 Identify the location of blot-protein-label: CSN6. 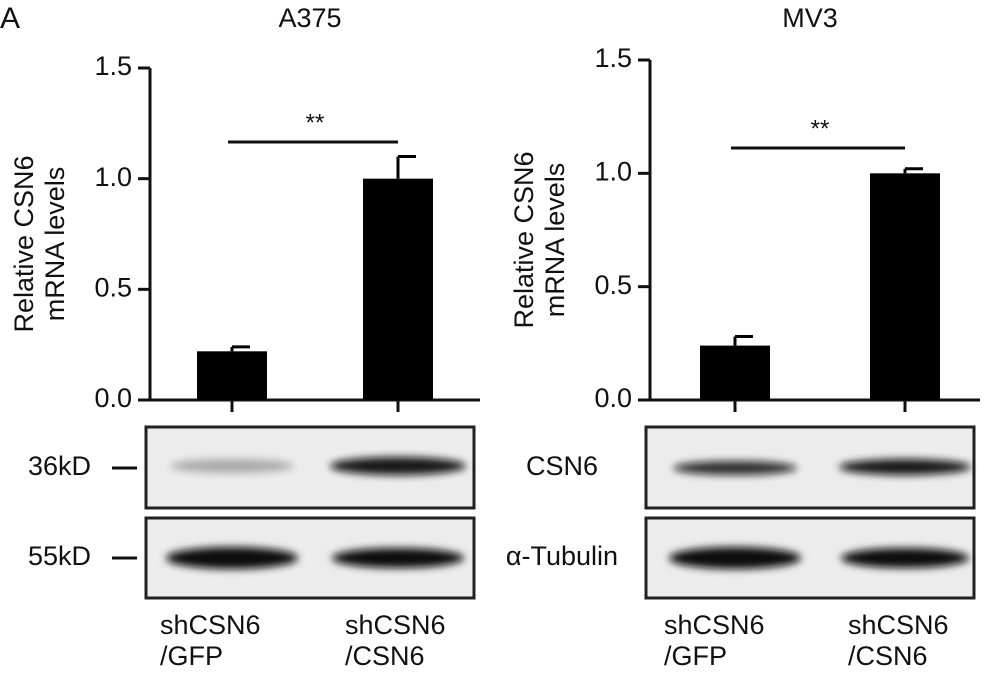
(562, 466).